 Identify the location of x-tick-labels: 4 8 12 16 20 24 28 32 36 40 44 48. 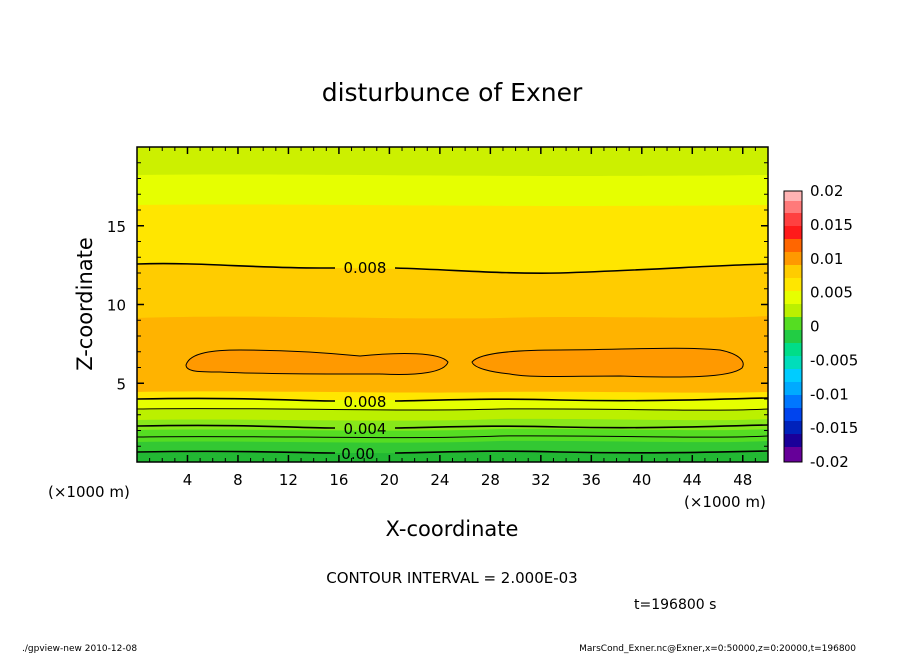
(468, 480).